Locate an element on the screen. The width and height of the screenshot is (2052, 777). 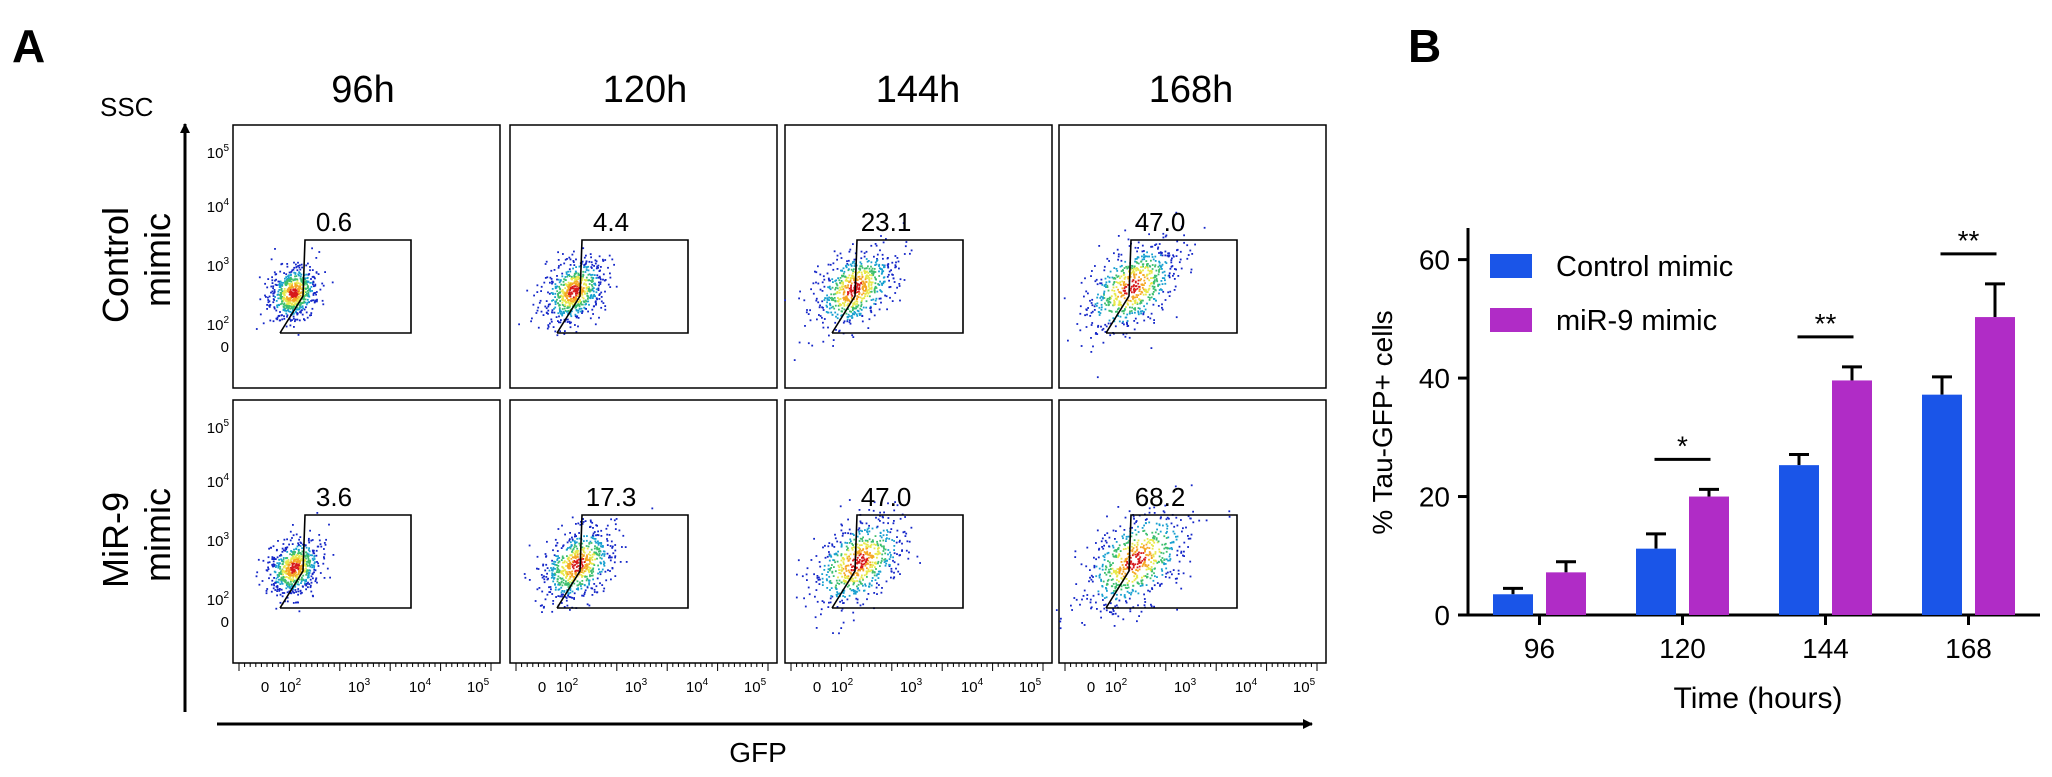
tick-exponent: 2 is located at coordinates (851, 682).